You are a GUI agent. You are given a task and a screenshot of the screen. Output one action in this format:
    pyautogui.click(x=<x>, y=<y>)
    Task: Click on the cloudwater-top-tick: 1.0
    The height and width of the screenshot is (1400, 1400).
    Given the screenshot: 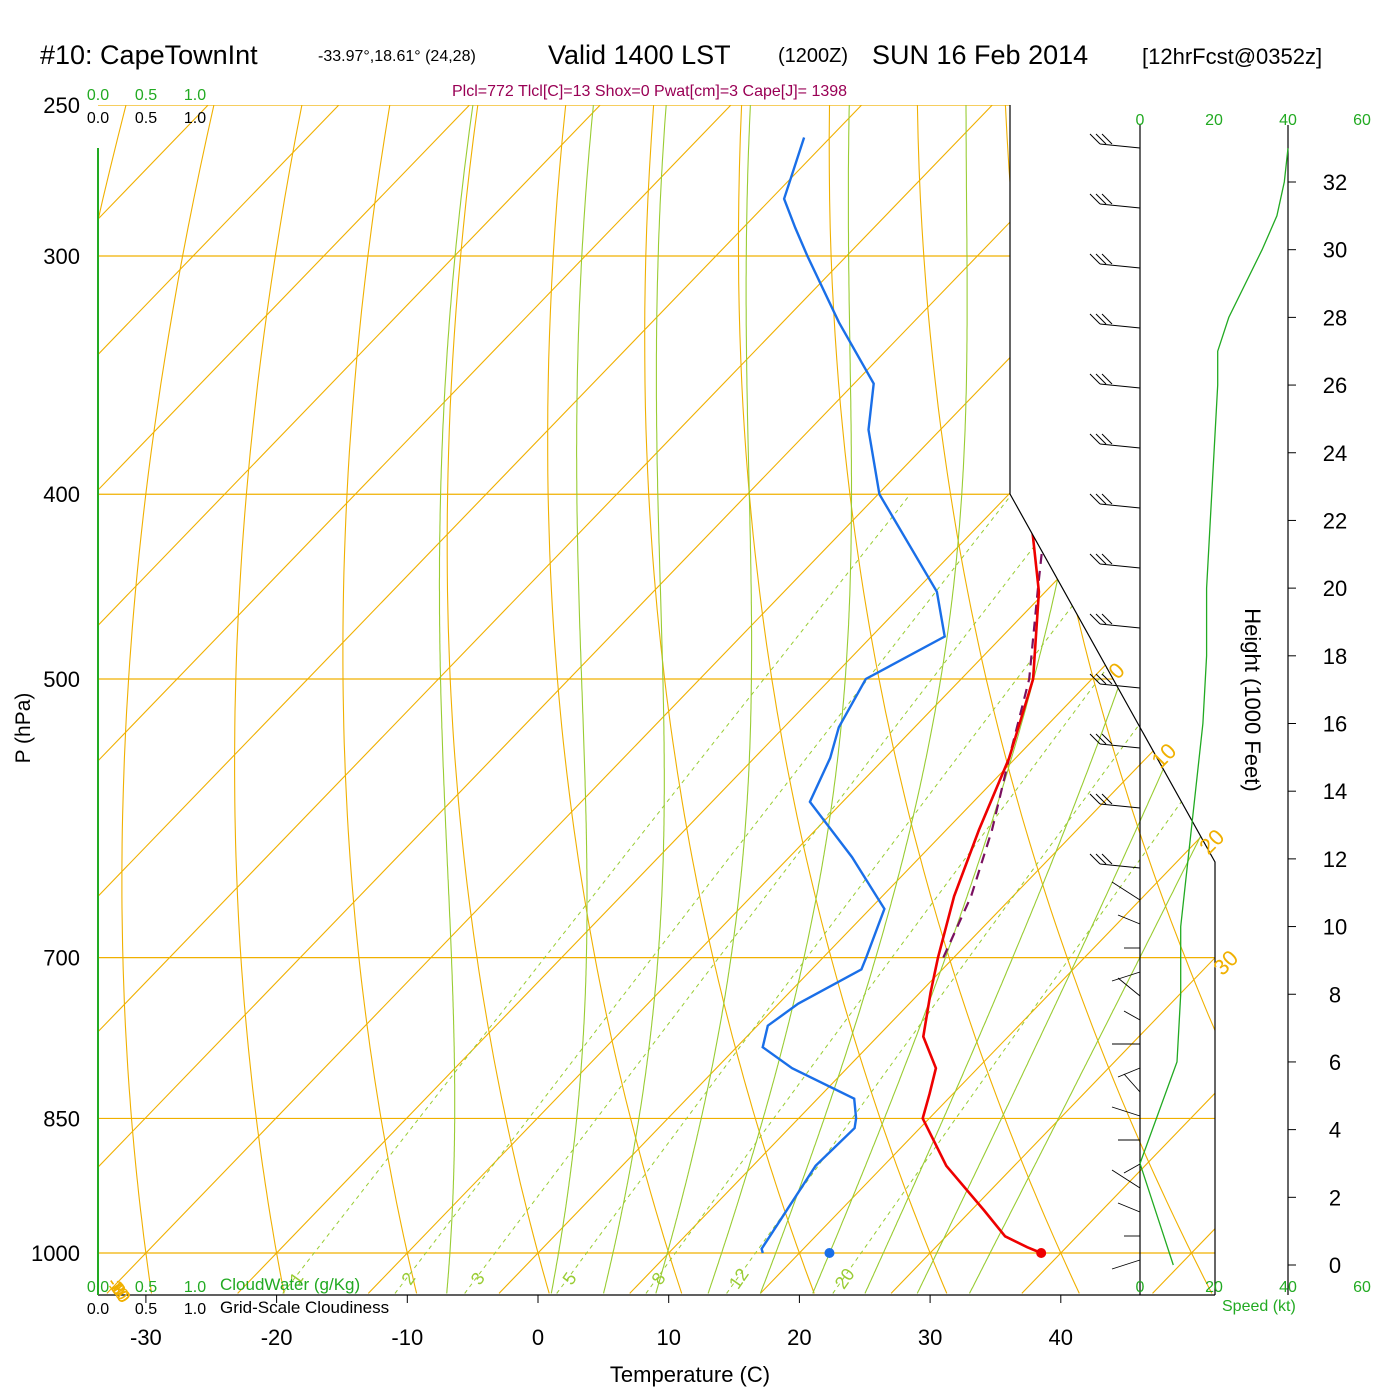 What is the action you would take?
    pyautogui.click(x=195, y=95)
    